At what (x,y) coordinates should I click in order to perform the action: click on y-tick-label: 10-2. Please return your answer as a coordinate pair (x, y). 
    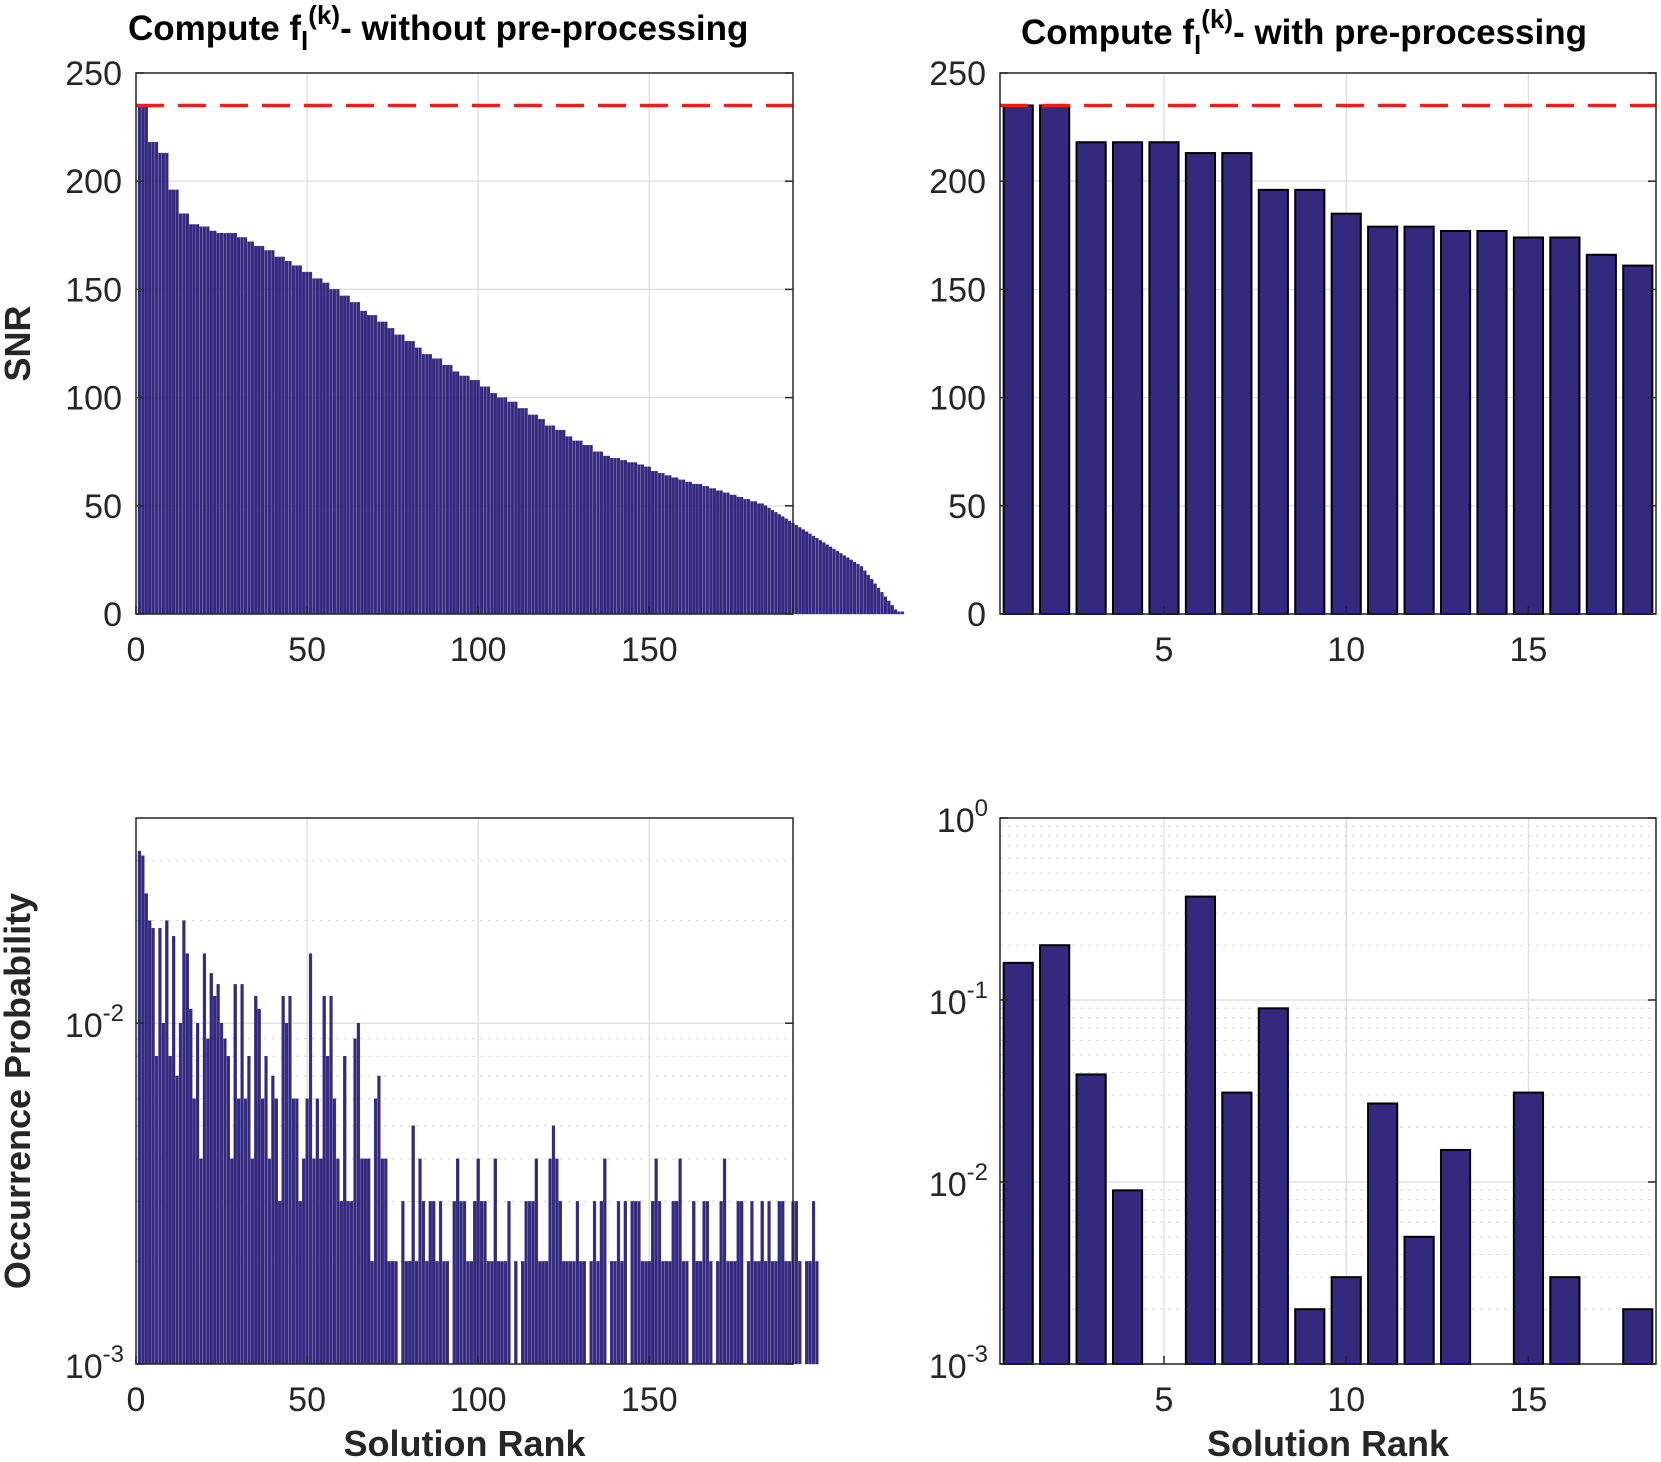
    Looking at the image, I should click on (958, 1181).